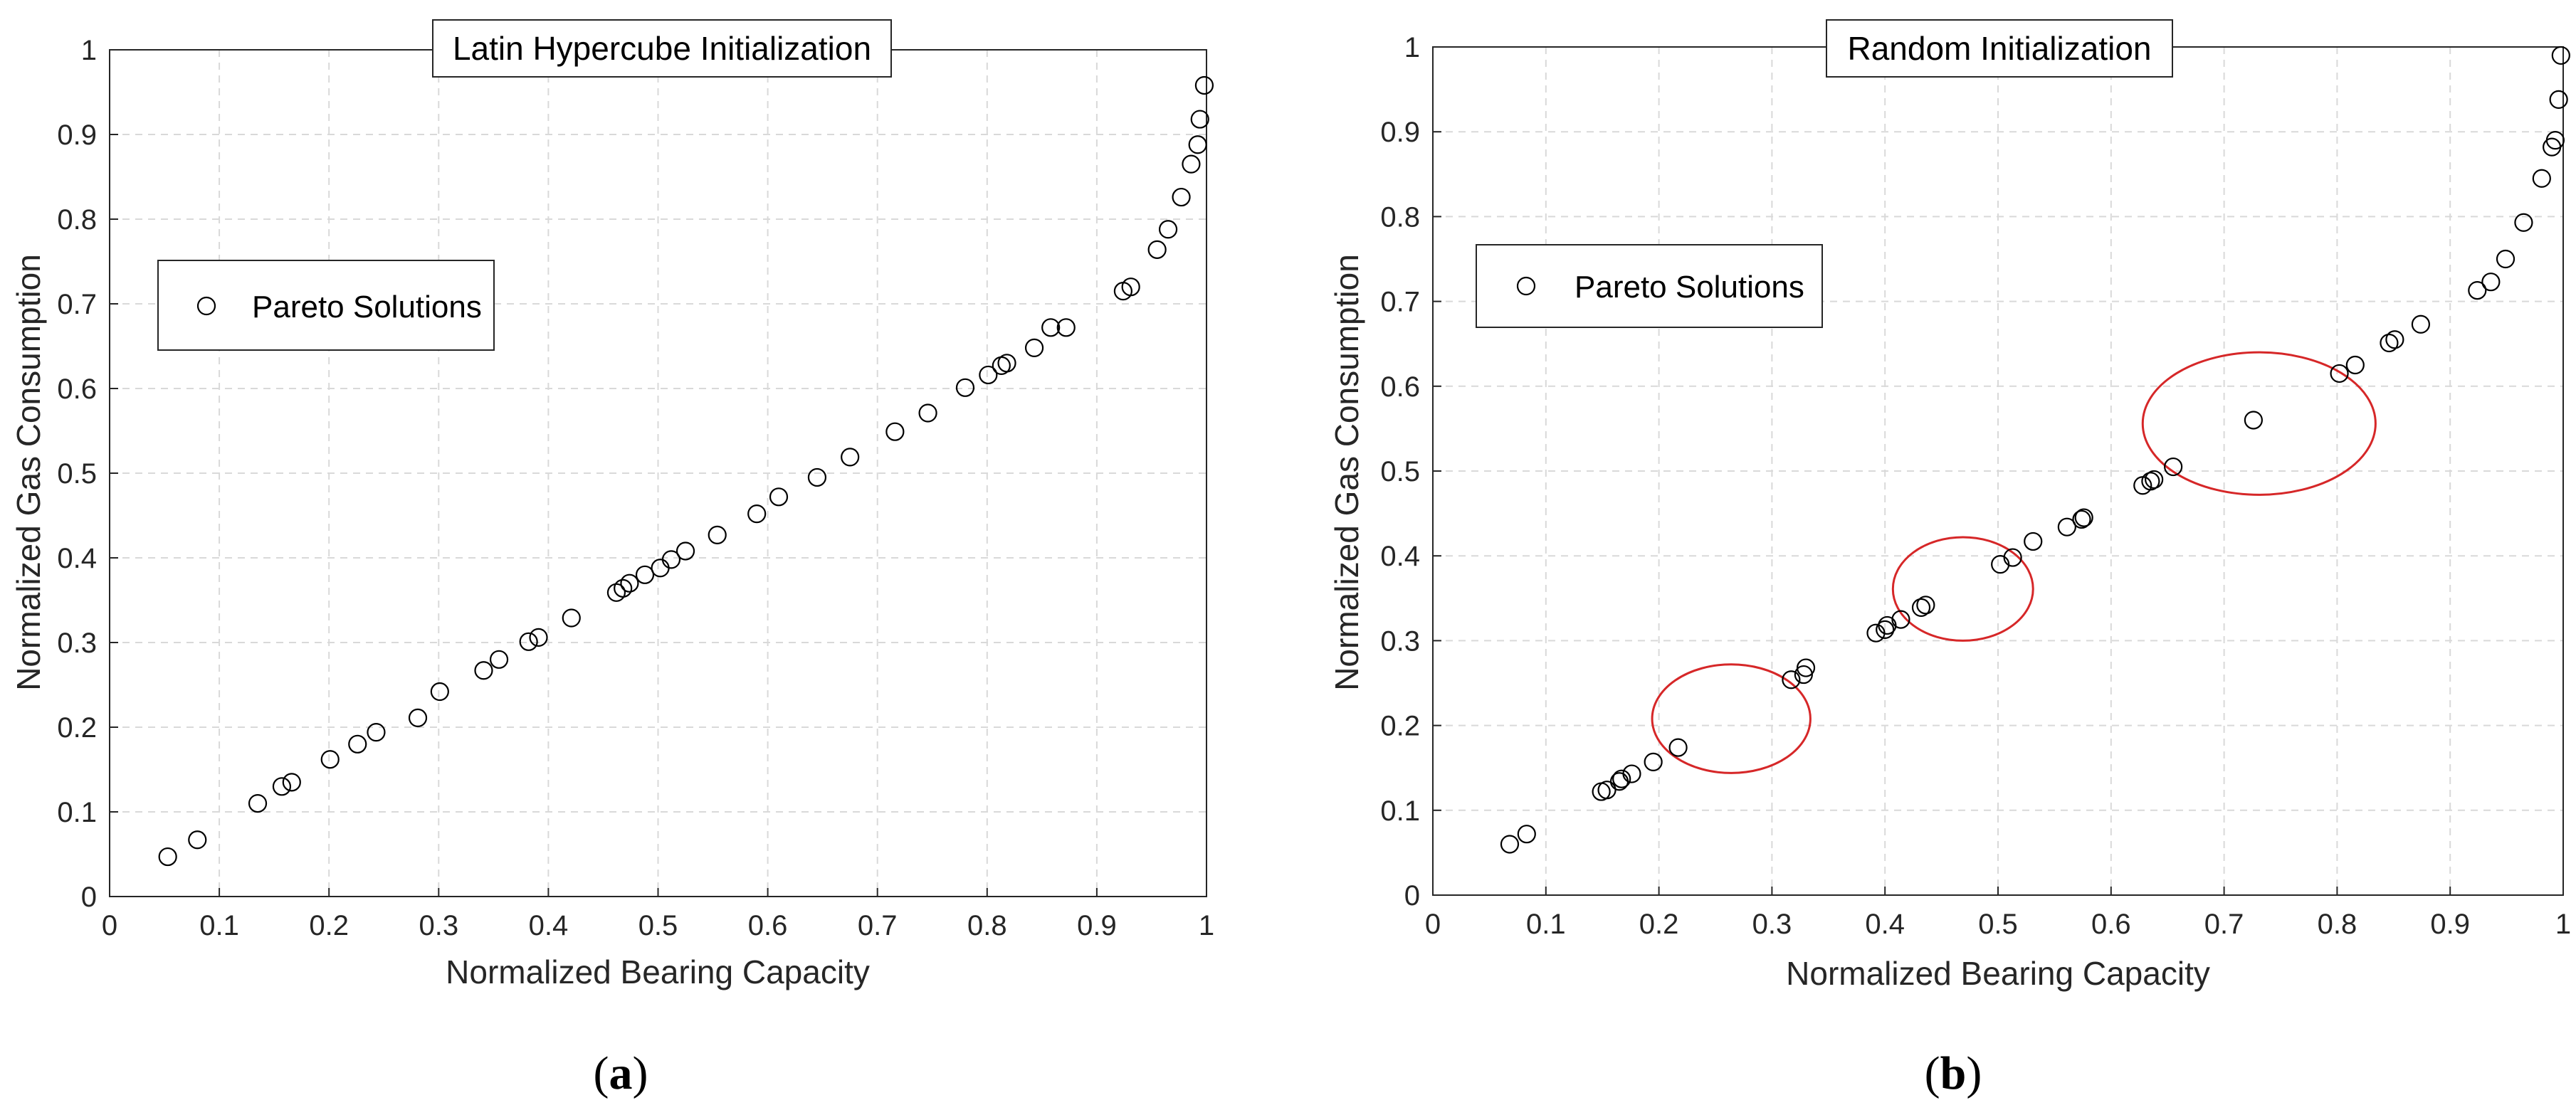 The height and width of the screenshot is (1110, 2576). Describe the element at coordinates (1546, 924) in the screenshot. I see `x-tick-label: 0.1` at that location.